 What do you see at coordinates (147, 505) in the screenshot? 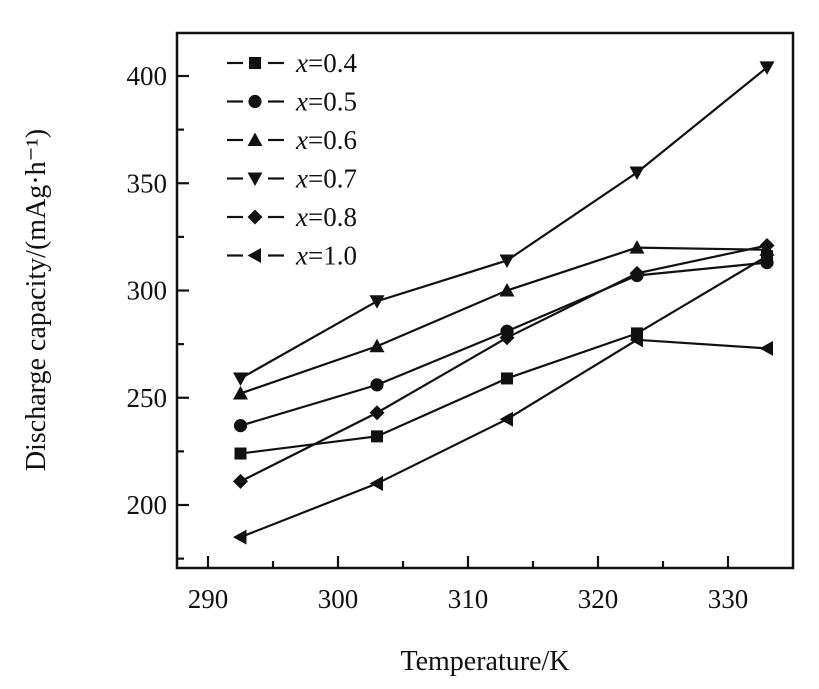
I see `y-tick-label: 200` at bounding box center [147, 505].